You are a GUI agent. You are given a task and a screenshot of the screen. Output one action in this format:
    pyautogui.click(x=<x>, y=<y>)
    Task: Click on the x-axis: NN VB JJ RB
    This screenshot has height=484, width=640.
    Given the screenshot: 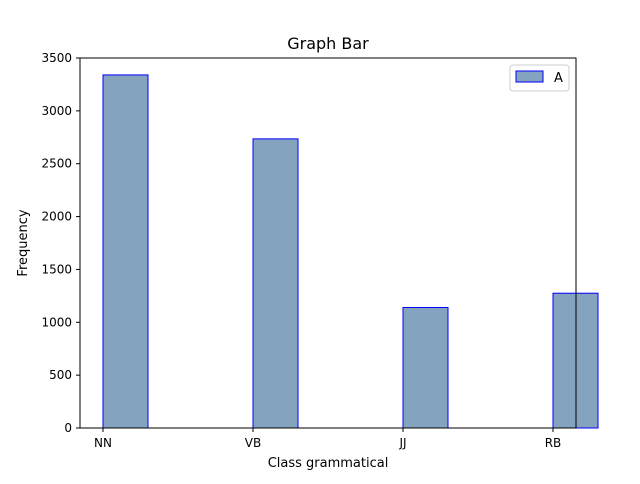 What is the action you would take?
    pyautogui.click(x=327, y=439)
    